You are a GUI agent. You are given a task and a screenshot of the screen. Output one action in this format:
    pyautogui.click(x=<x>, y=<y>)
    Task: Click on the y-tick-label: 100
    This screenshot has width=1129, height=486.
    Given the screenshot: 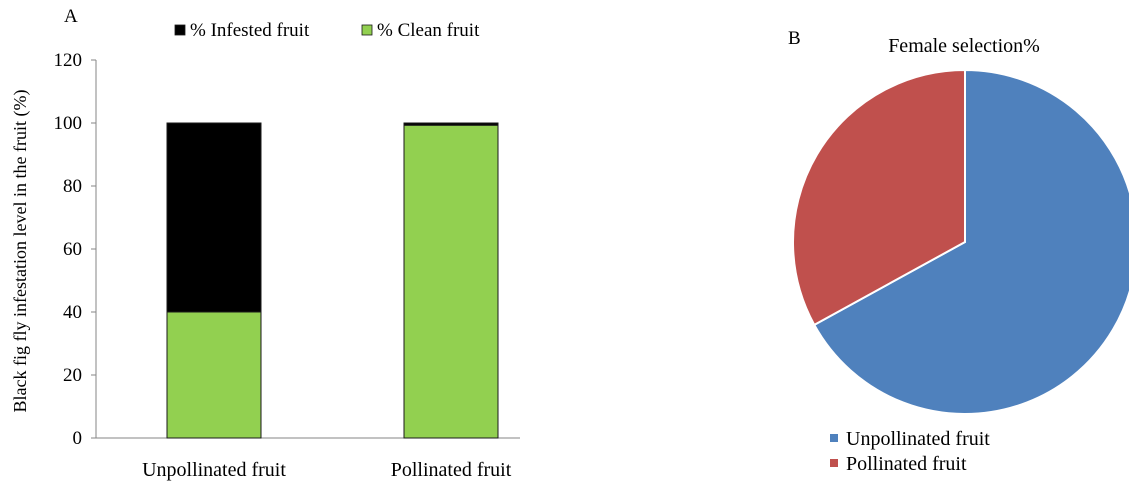 What is the action you would take?
    pyautogui.click(x=68, y=123)
    